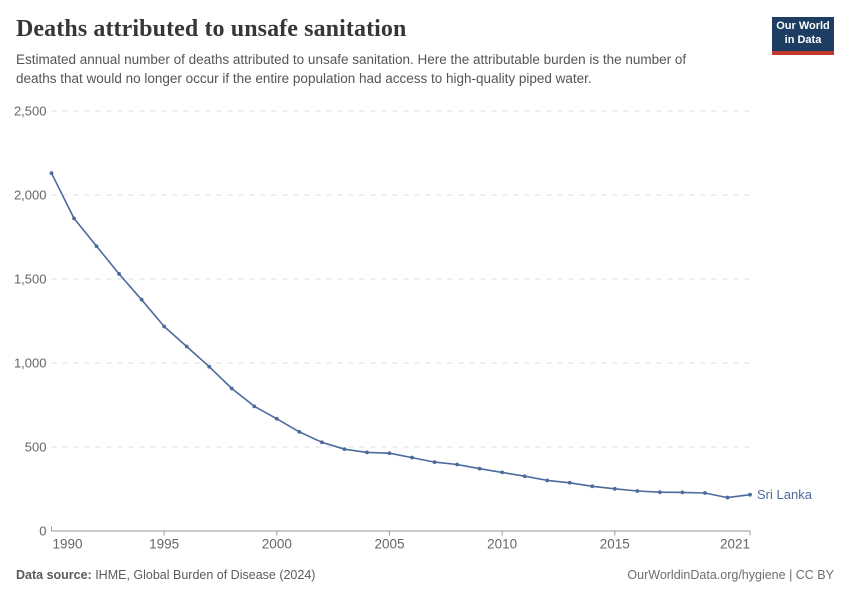  I want to click on x-tick-label: 2021, so click(735, 544).